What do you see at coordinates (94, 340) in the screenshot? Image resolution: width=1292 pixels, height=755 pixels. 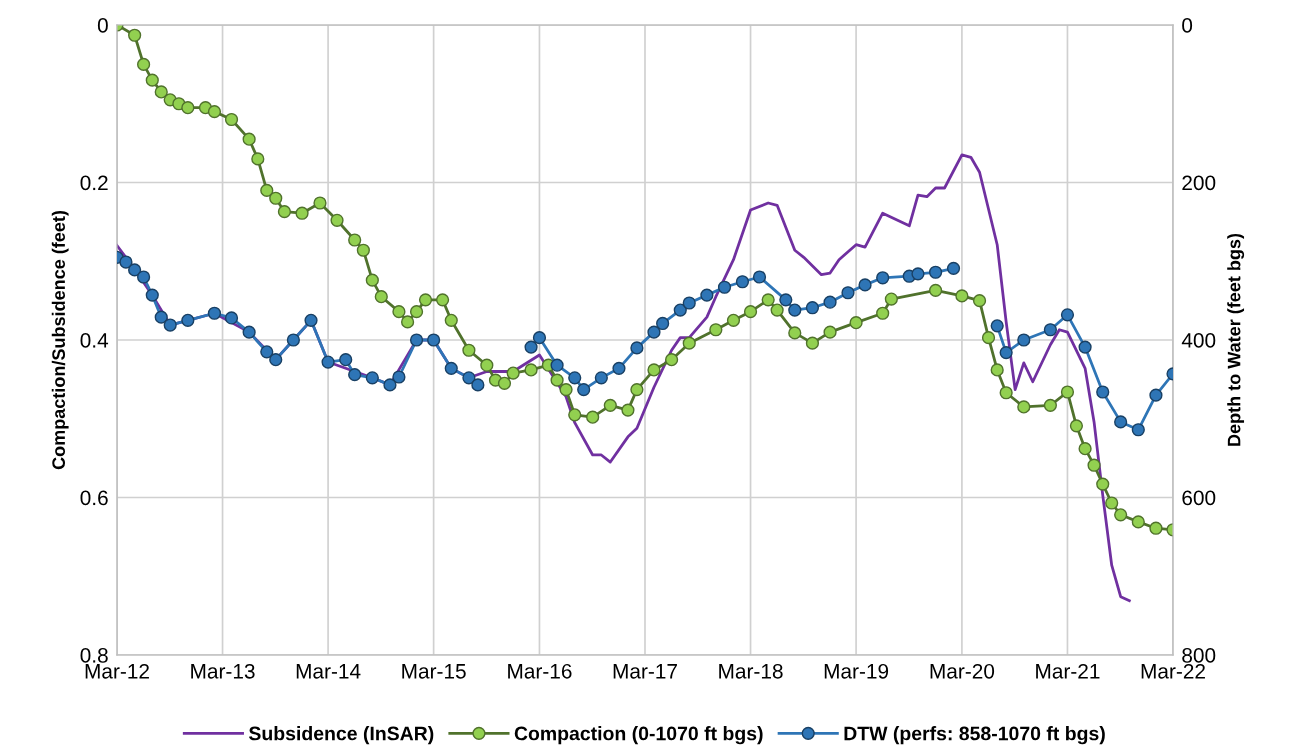 I see `y-tick-label: 0.4` at bounding box center [94, 340].